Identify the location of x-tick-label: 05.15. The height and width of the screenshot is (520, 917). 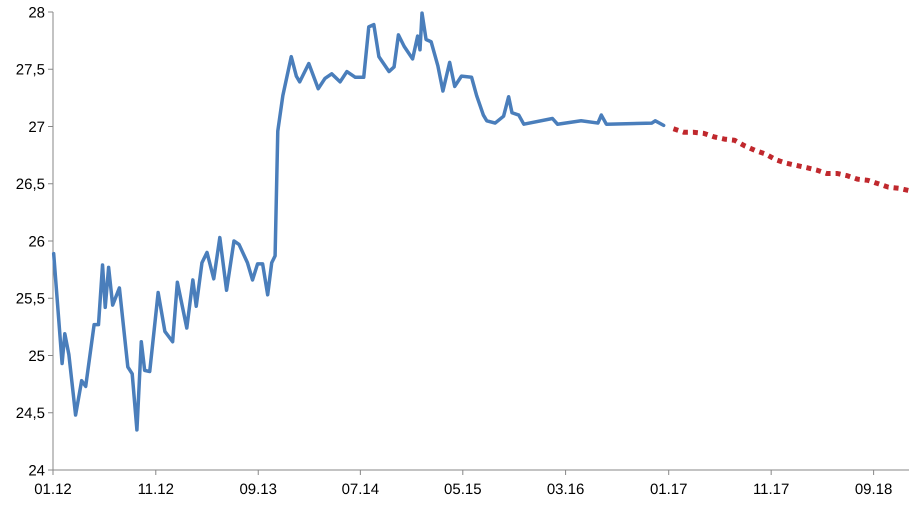
(463, 489).